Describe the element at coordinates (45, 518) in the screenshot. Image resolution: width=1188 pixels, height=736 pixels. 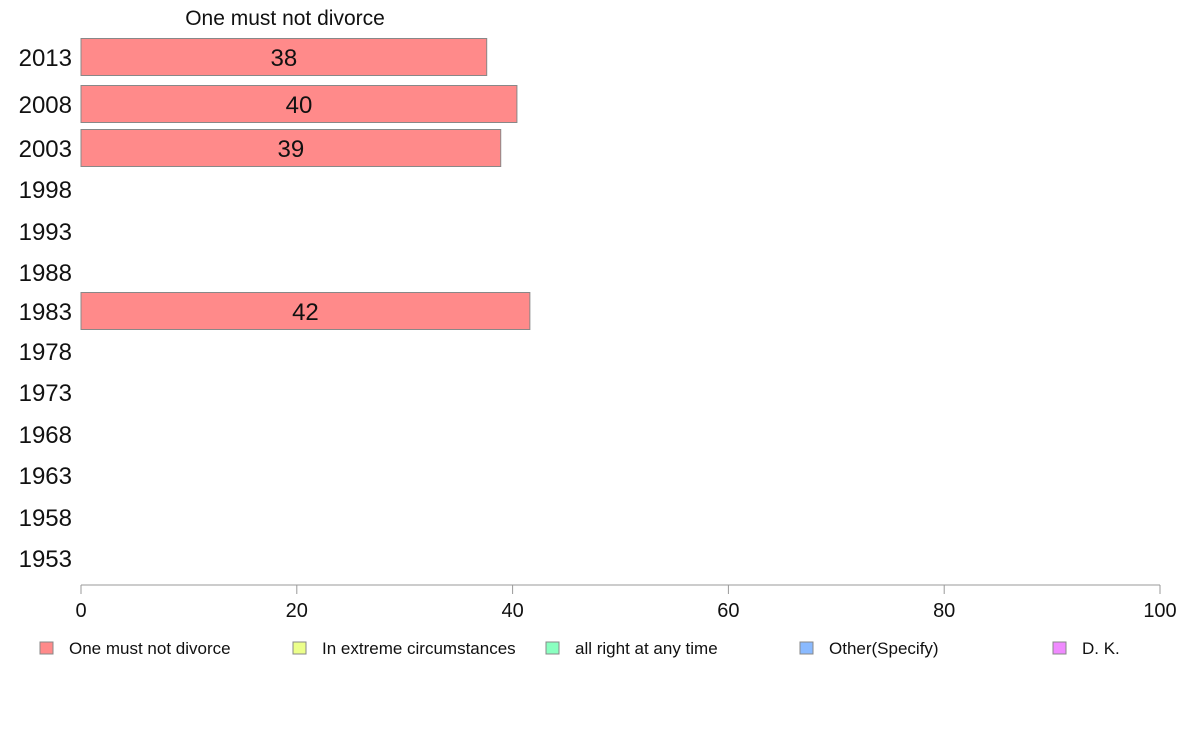
I see `category-label: 1958` at that location.